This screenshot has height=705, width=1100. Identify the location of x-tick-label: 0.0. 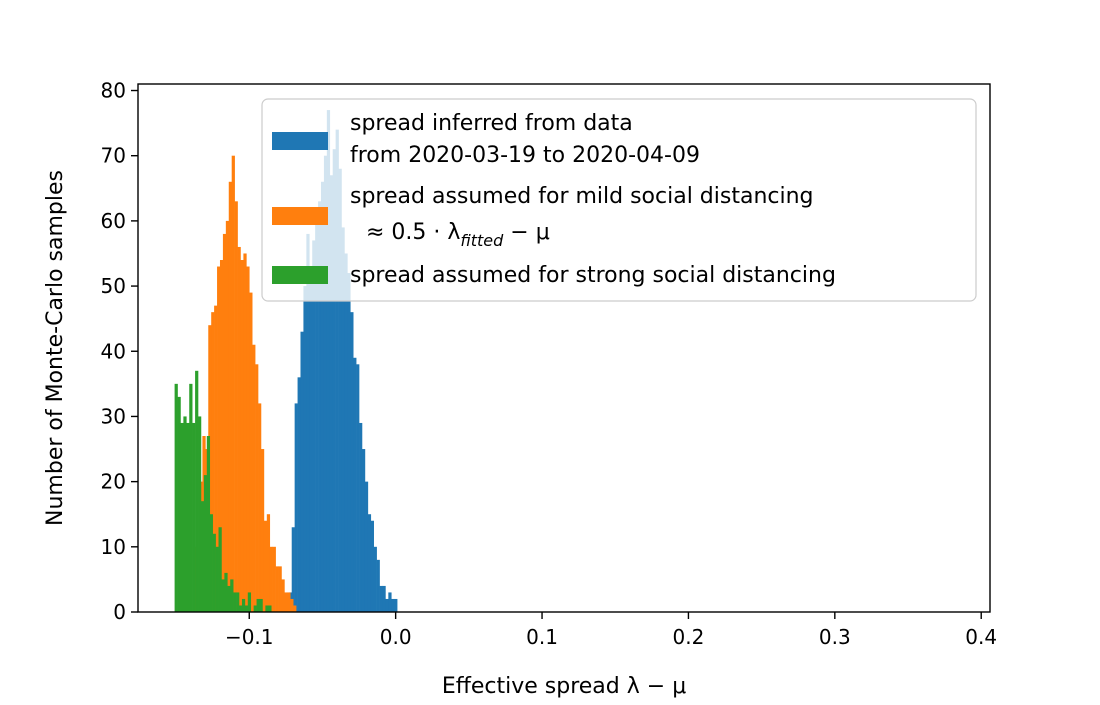
(396, 637).